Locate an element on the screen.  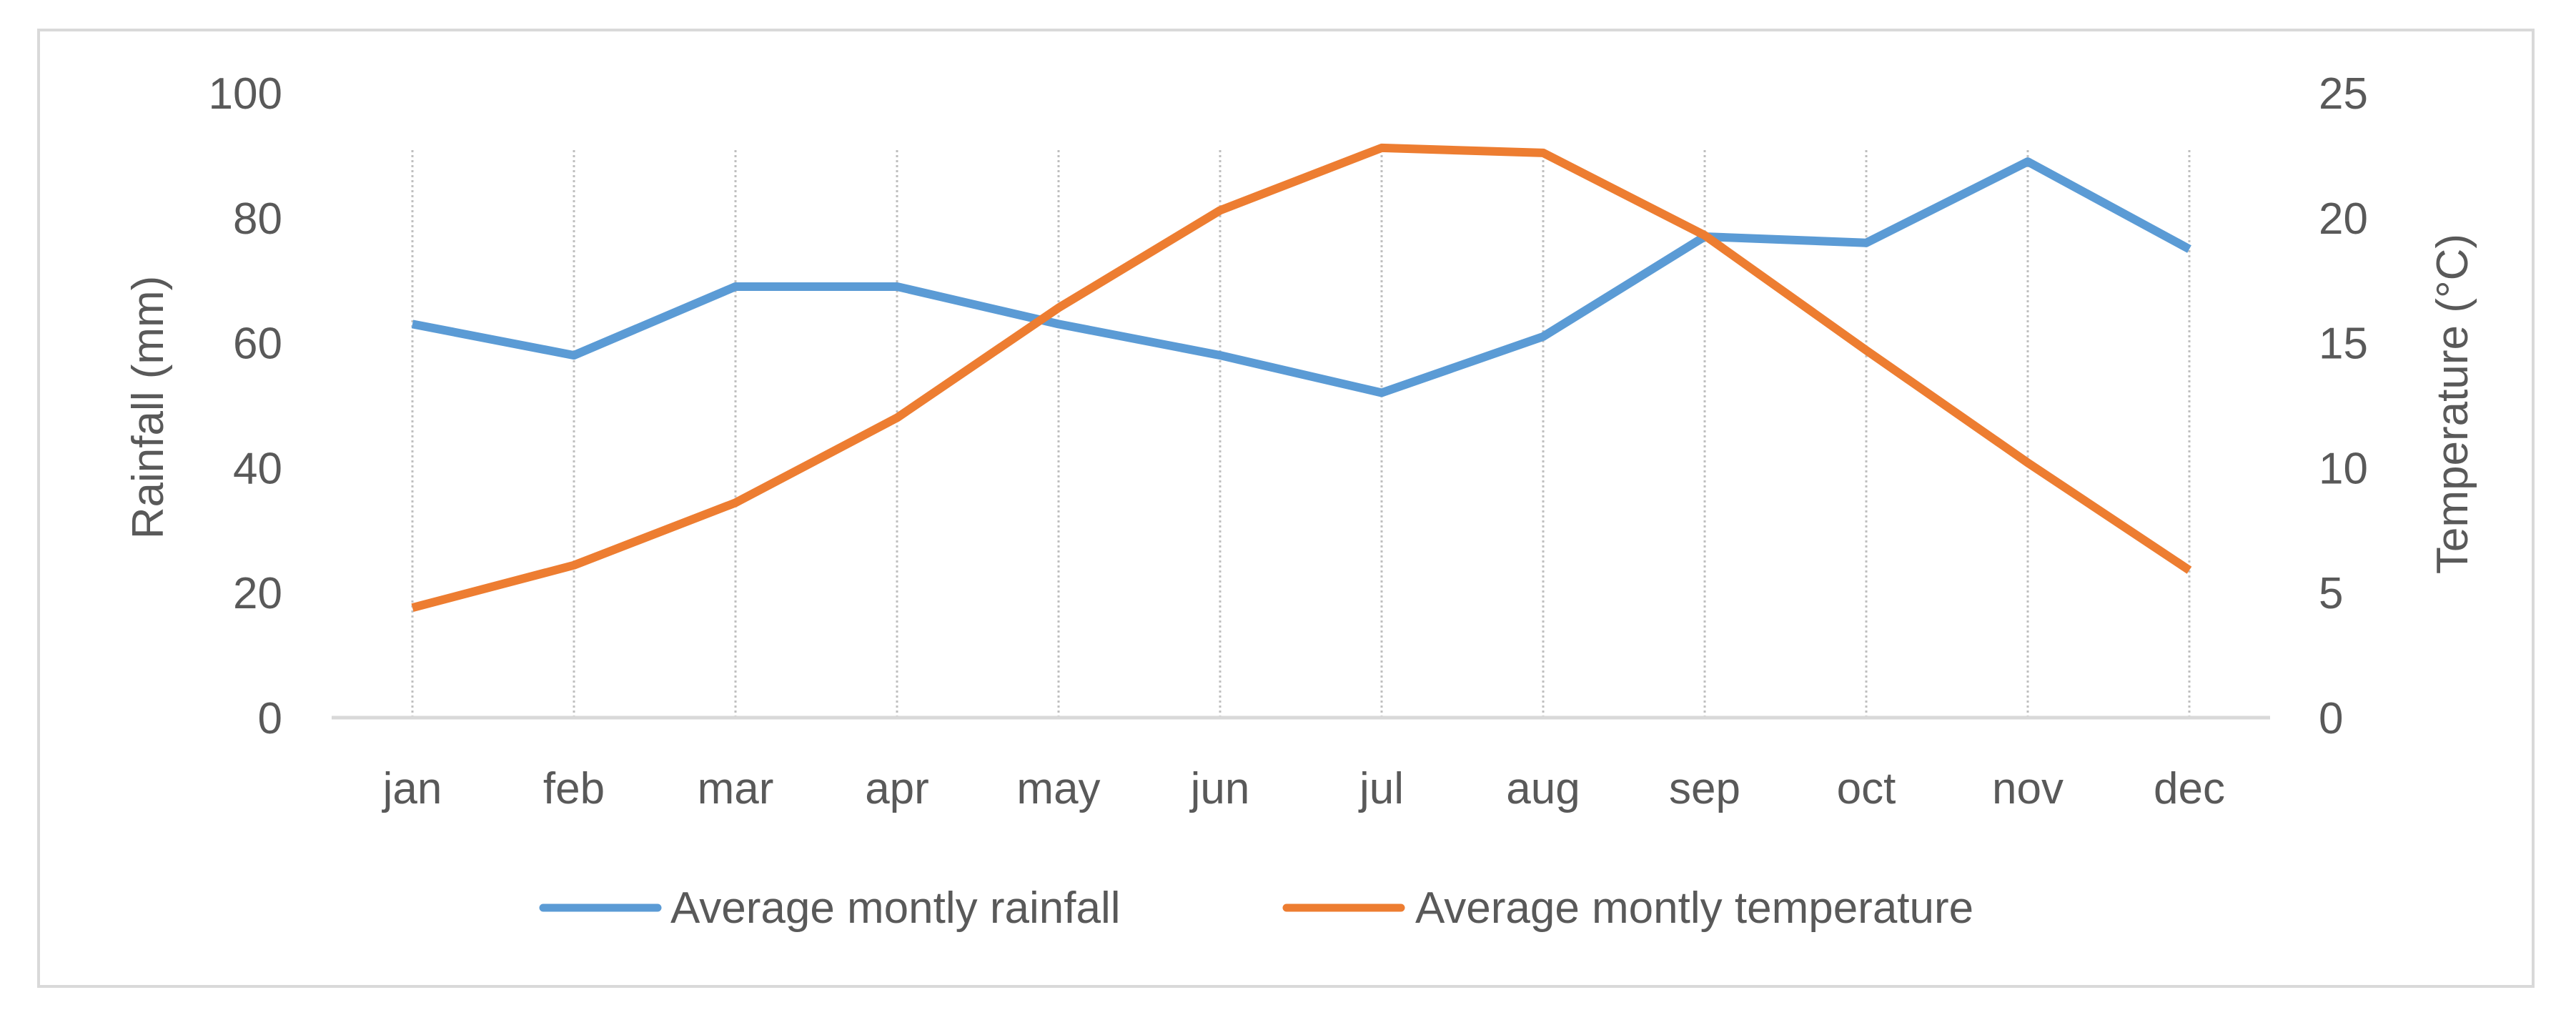
left-tick-label: 60 is located at coordinates (257, 344).